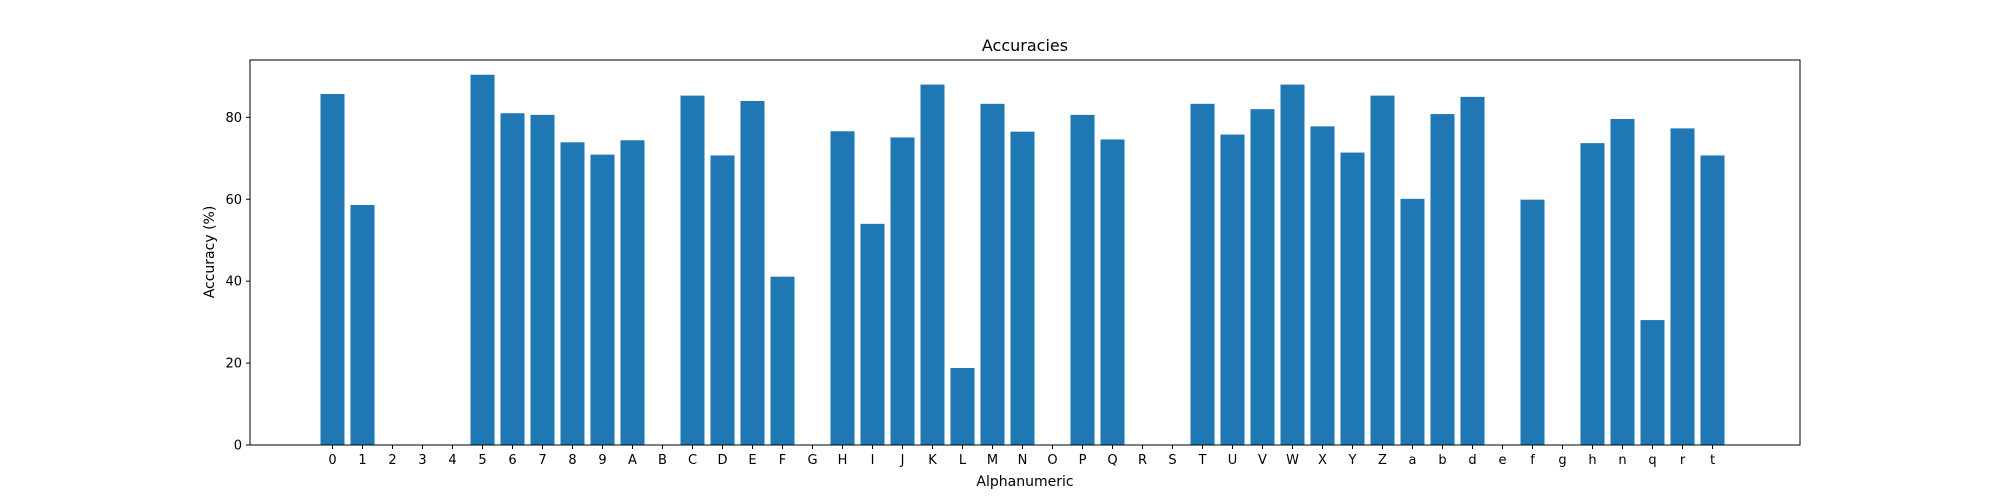  What do you see at coordinates (1112, 460) in the screenshot?
I see `x-tick-label: Q` at bounding box center [1112, 460].